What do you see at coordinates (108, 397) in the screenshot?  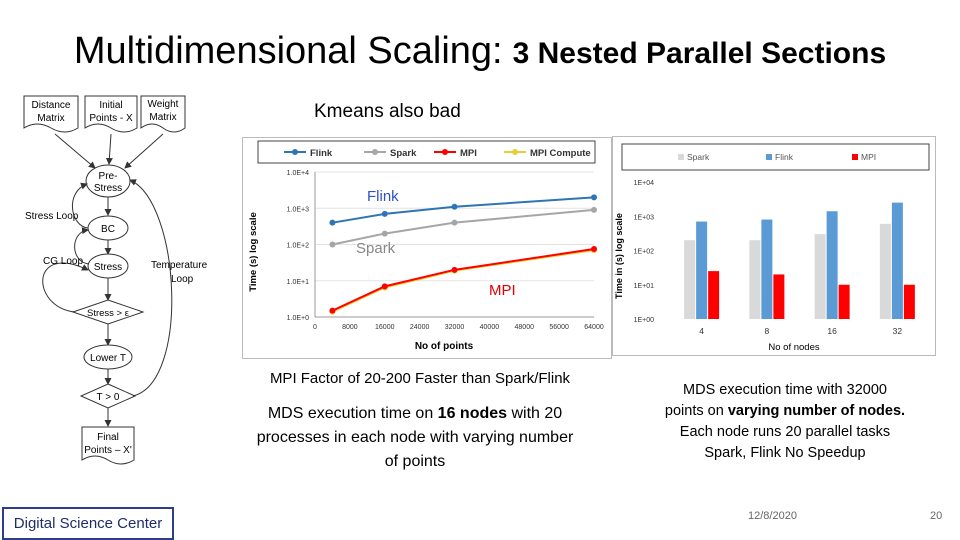 I see `t-check-label: T > 0` at bounding box center [108, 397].